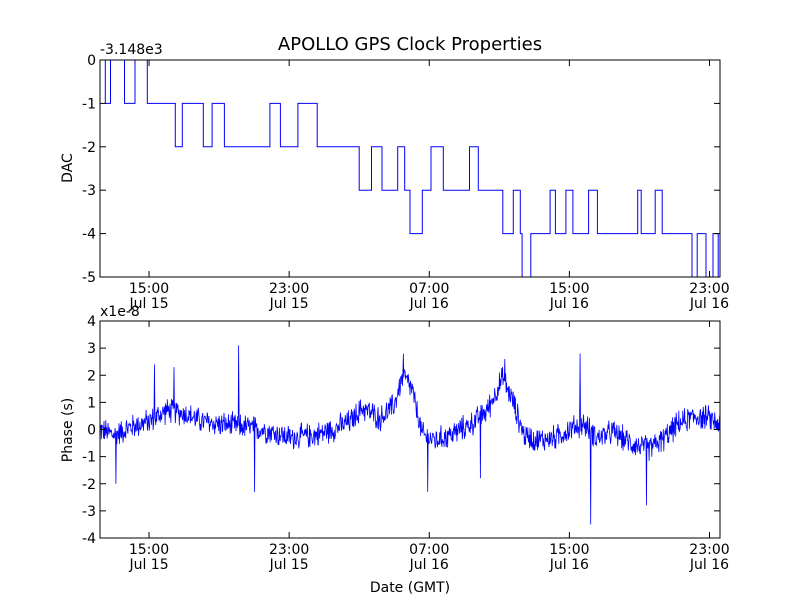 The image size is (800, 600). I want to click on y-tick-label: 1, so click(91, 403).